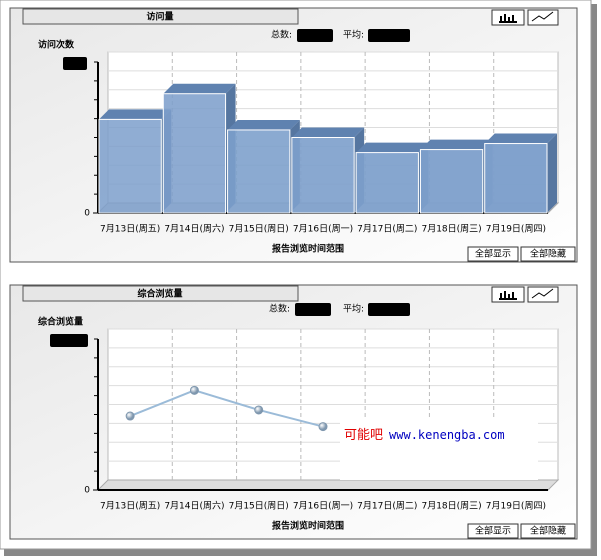 The image size is (601, 560). What do you see at coordinates (363, 435) in the screenshot?
I see `watermark-name: 可能吧` at bounding box center [363, 435].